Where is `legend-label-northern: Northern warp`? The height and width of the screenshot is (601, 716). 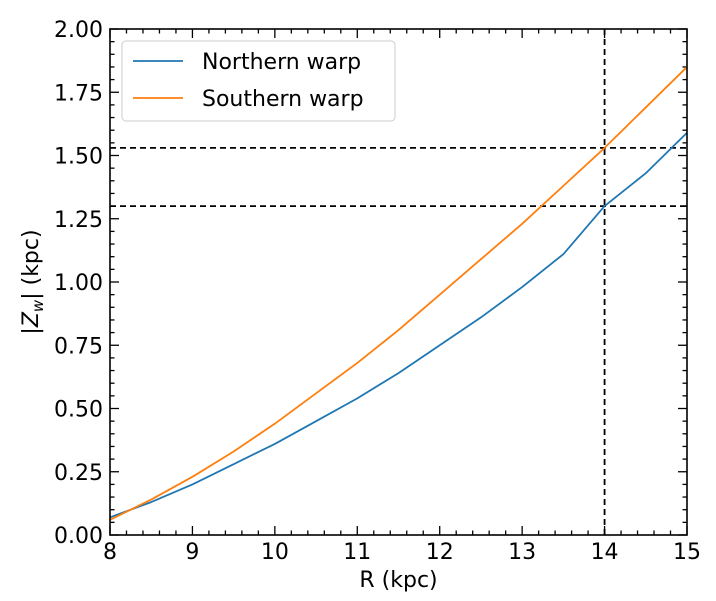
legend-label-northern: Northern warp is located at coordinates (281, 62).